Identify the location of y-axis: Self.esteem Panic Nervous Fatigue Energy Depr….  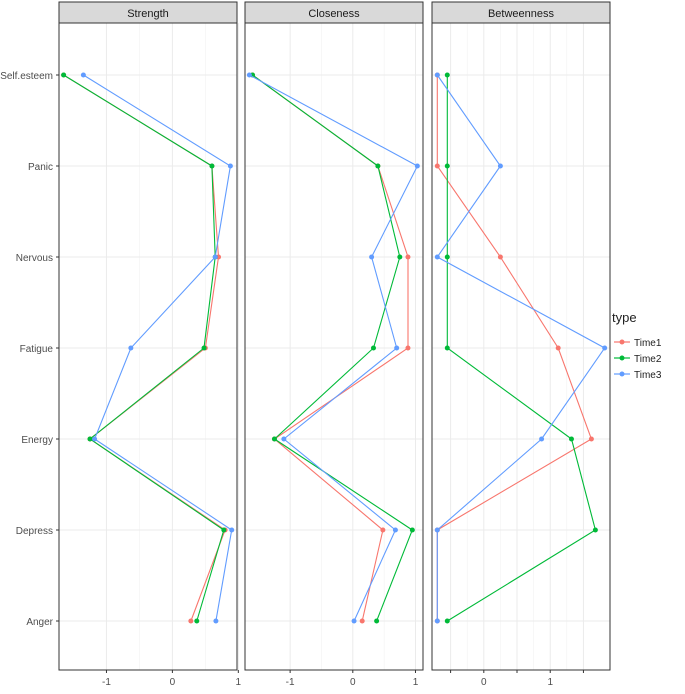
(29, 349).